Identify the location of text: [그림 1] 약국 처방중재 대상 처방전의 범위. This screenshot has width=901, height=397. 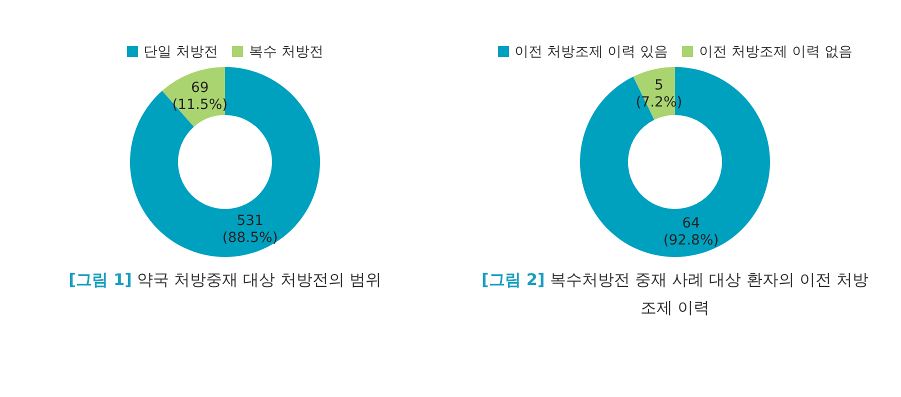
(225, 280).